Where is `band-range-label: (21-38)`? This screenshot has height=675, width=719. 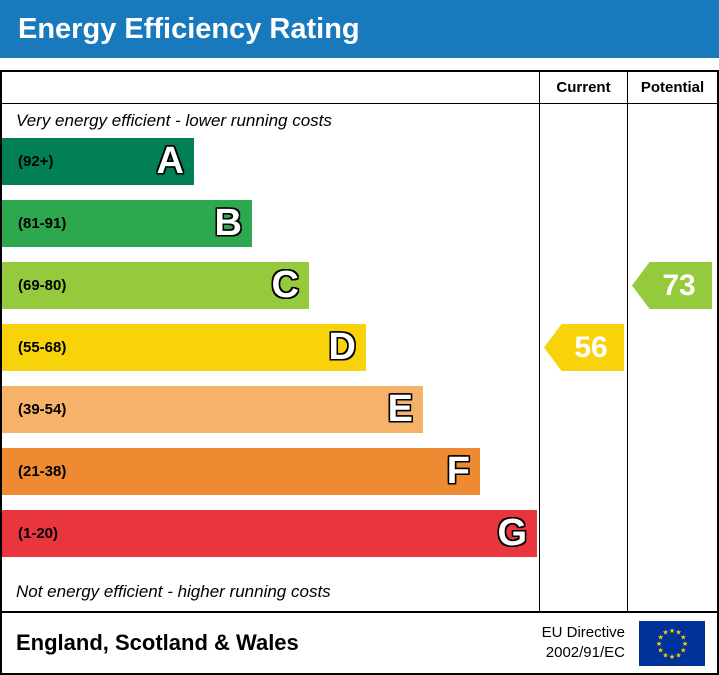 band-range-label: (21-38) is located at coordinates (42, 471).